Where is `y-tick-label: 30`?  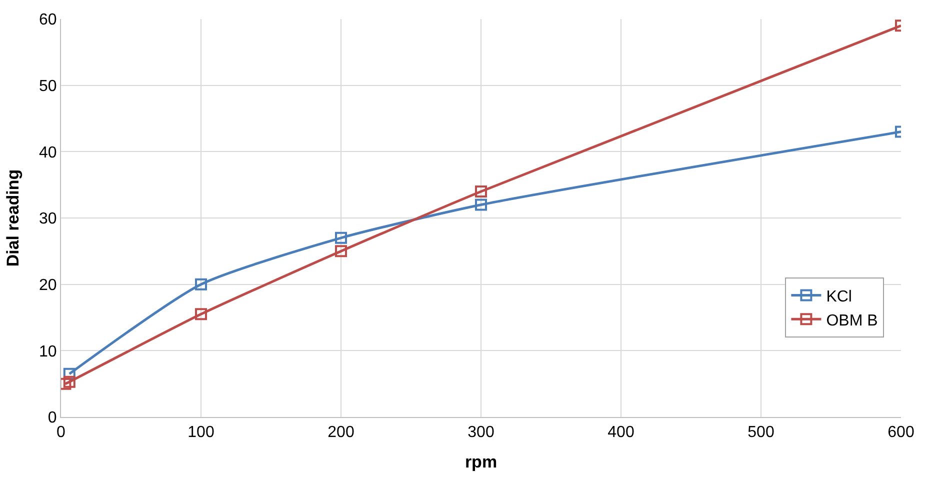
y-tick-label: 30 is located at coordinates (48, 219).